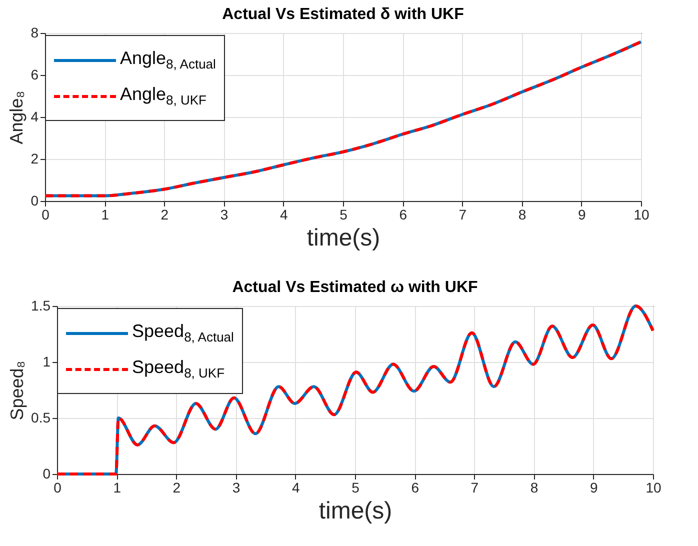 The height and width of the screenshot is (546, 698). What do you see at coordinates (46, 362) in the screenshot?
I see `y-tick-label: 1` at bounding box center [46, 362].